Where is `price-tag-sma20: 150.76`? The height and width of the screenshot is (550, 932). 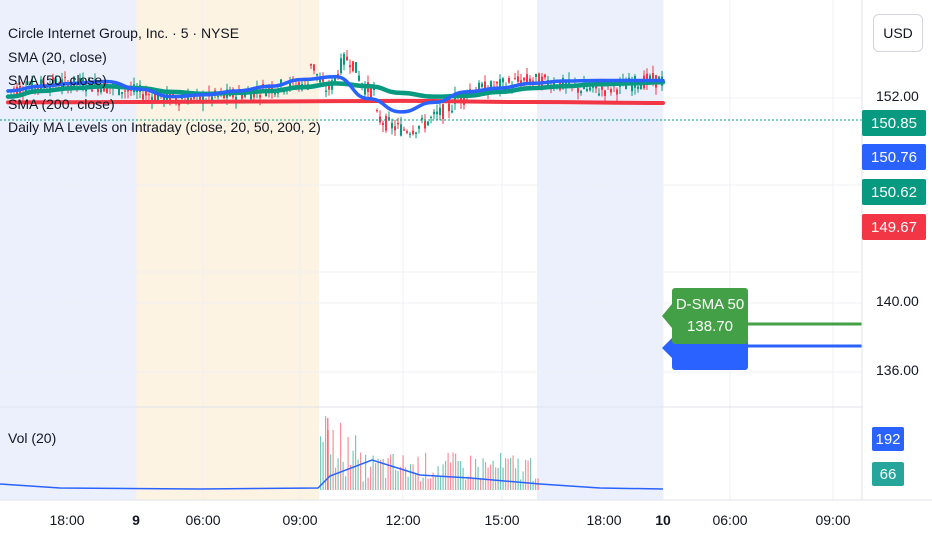
price-tag-sma20: 150.76 is located at coordinates (894, 157).